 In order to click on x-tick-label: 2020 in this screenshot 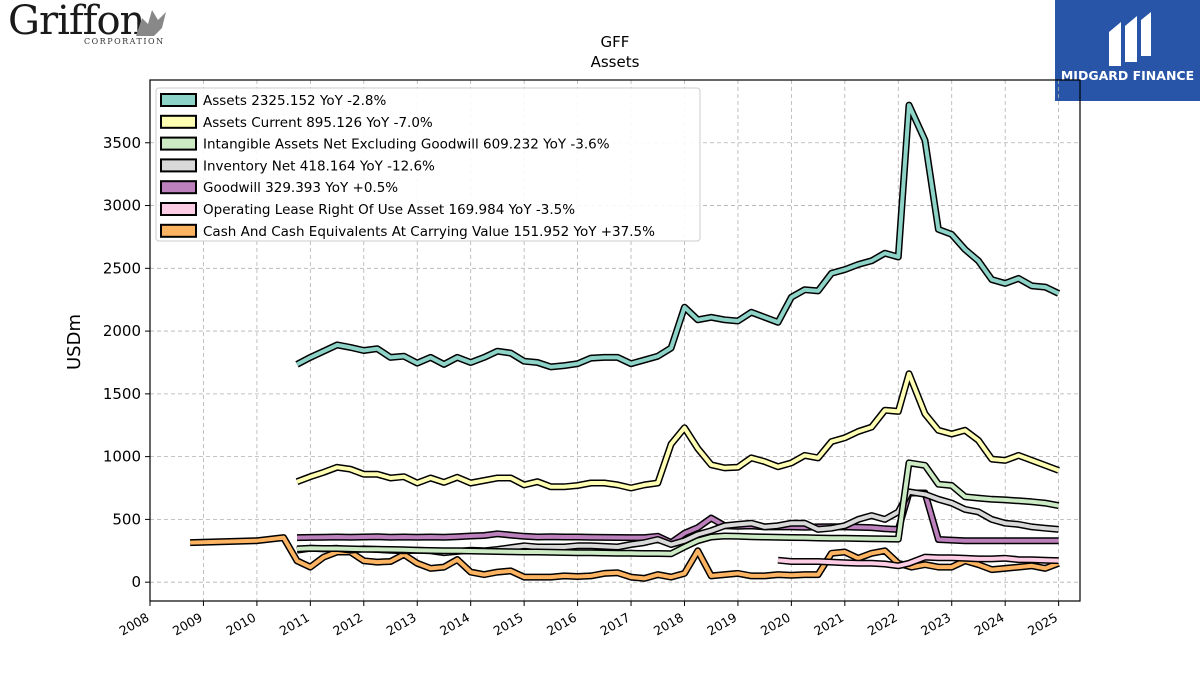, I will do `click(775, 624)`.